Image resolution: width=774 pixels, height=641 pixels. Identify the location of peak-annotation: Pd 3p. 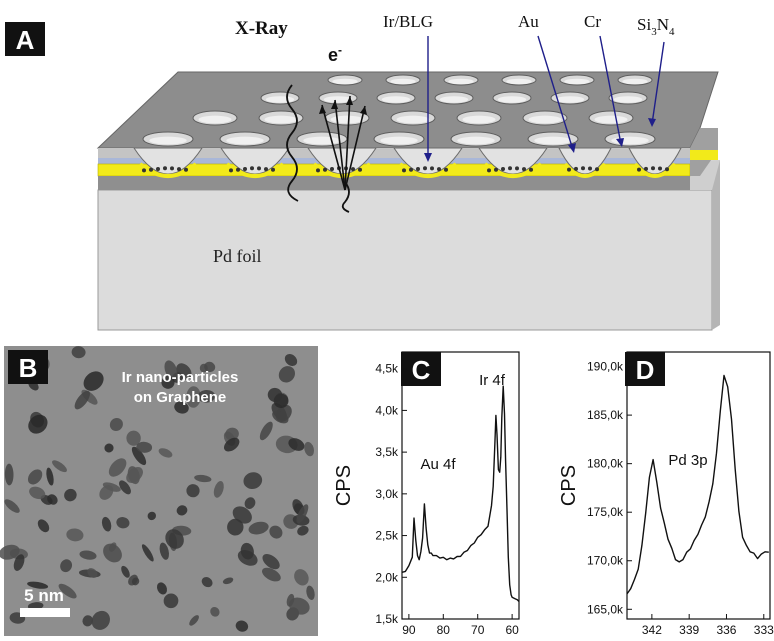
(687, 460).